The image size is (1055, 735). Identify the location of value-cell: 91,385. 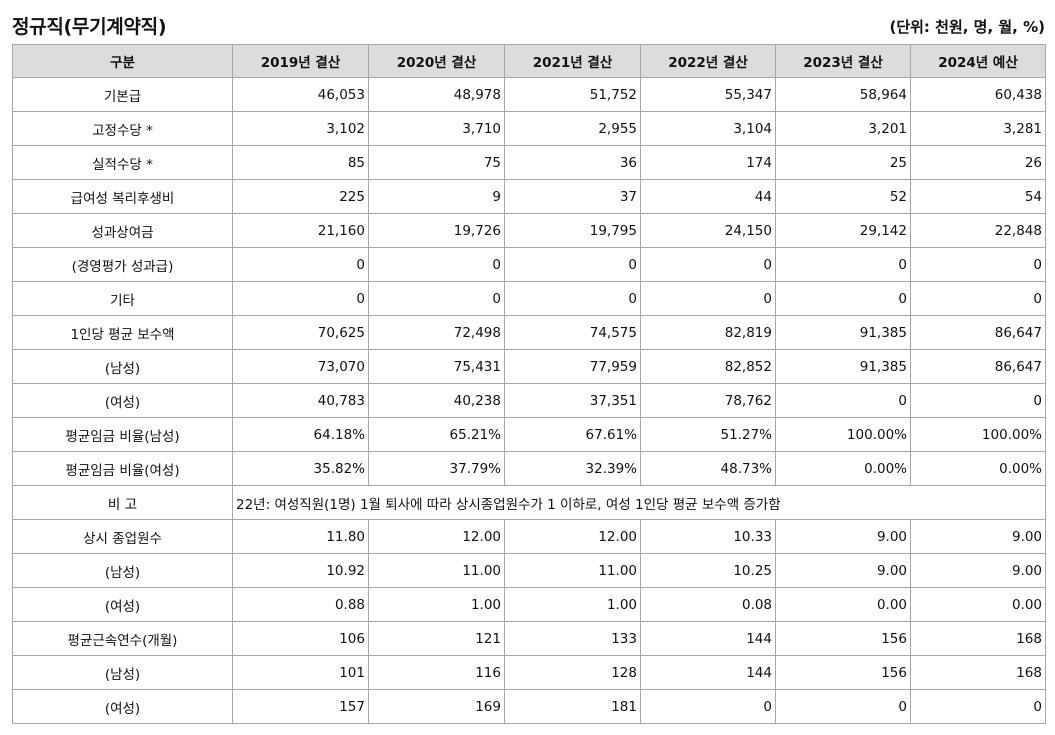
(843, 366).